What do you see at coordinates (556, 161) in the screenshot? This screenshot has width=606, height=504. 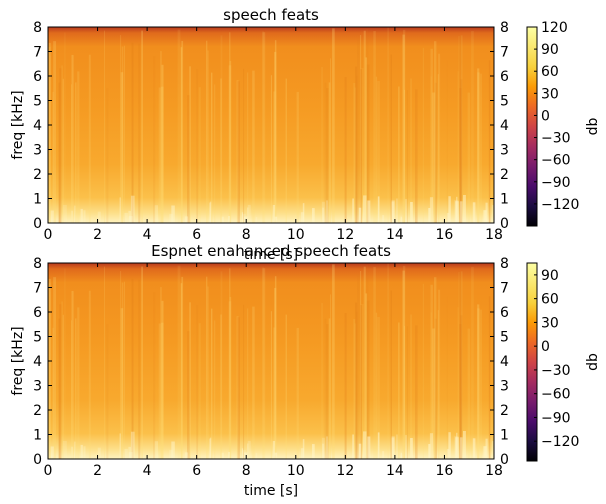 I see `colorbar-tick-label: −60` at bounding box center [556, 161].